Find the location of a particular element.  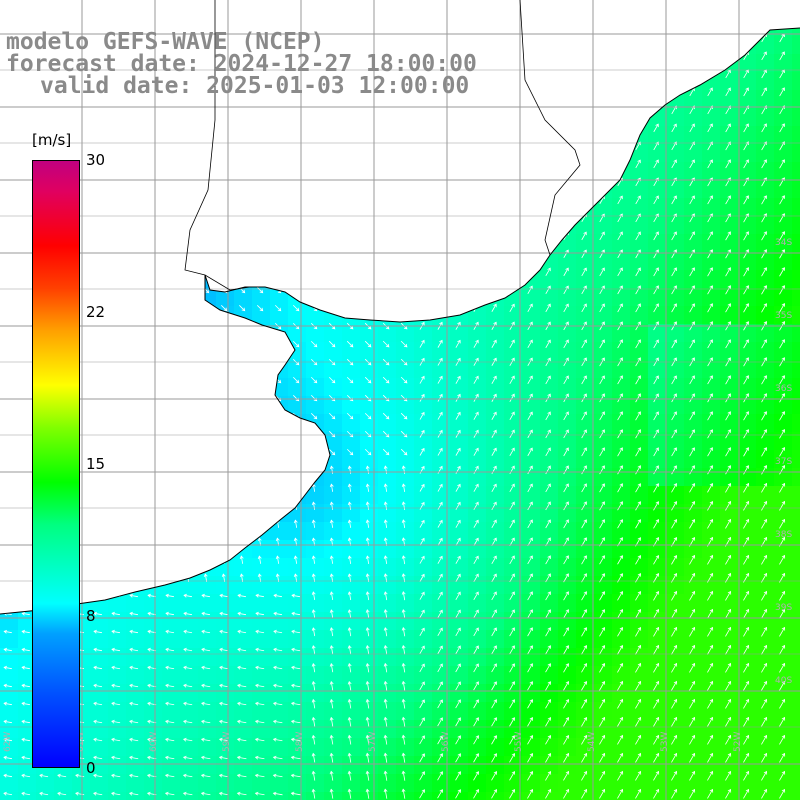

lon-label: 62W is located at coordinates (8, 742).